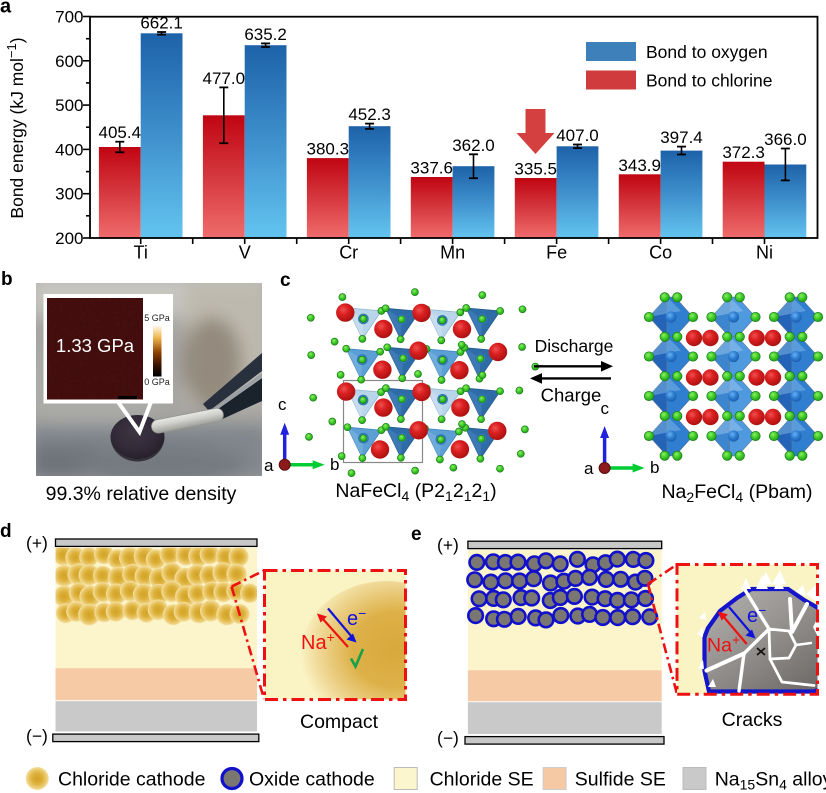 Image resolution: width=826 pixels, height=793 pixels. Describe the element at coordinates (452, 253) in the screenshot. I see `svg-text: Mn` at that location.